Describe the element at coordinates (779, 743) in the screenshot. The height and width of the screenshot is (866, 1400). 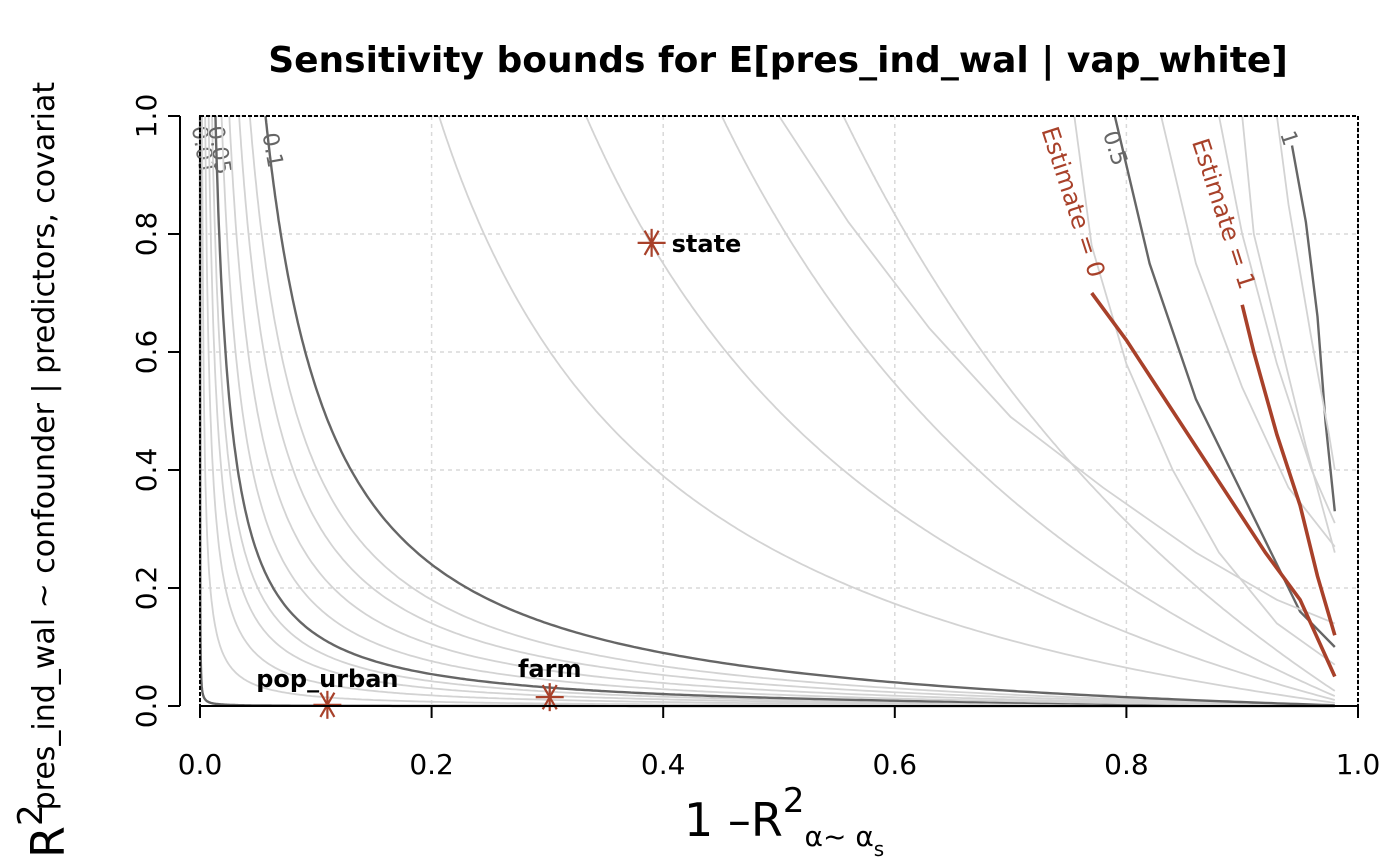
I see `x-axis-ticks: 0.0 0.2 0.4 0.6 0.8 1.0` at that location.